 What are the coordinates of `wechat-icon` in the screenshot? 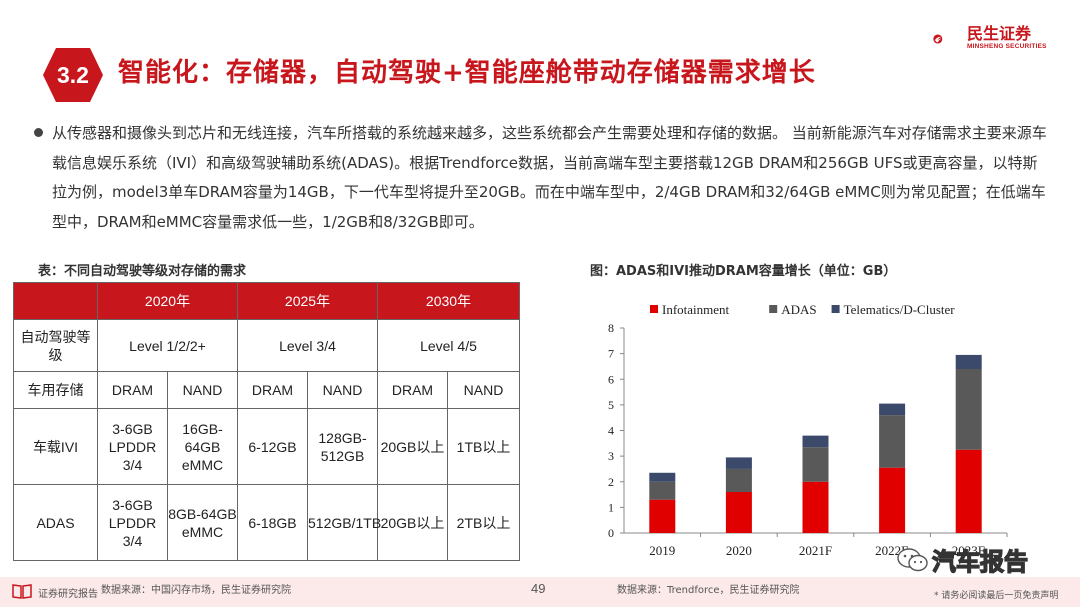 It's located at (912, 560).